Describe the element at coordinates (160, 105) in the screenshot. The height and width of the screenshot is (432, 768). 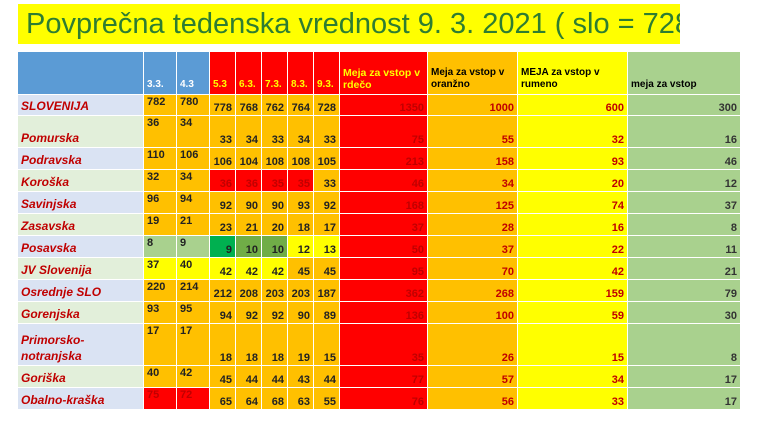
I see `daily-value: 782` at that location.